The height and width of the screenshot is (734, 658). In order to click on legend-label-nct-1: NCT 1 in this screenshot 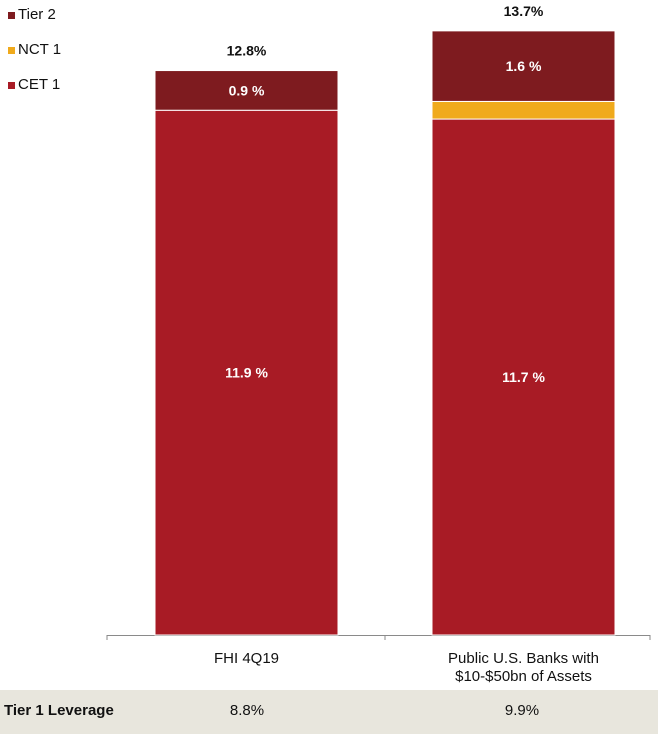, I will do `click(40, 49)`.